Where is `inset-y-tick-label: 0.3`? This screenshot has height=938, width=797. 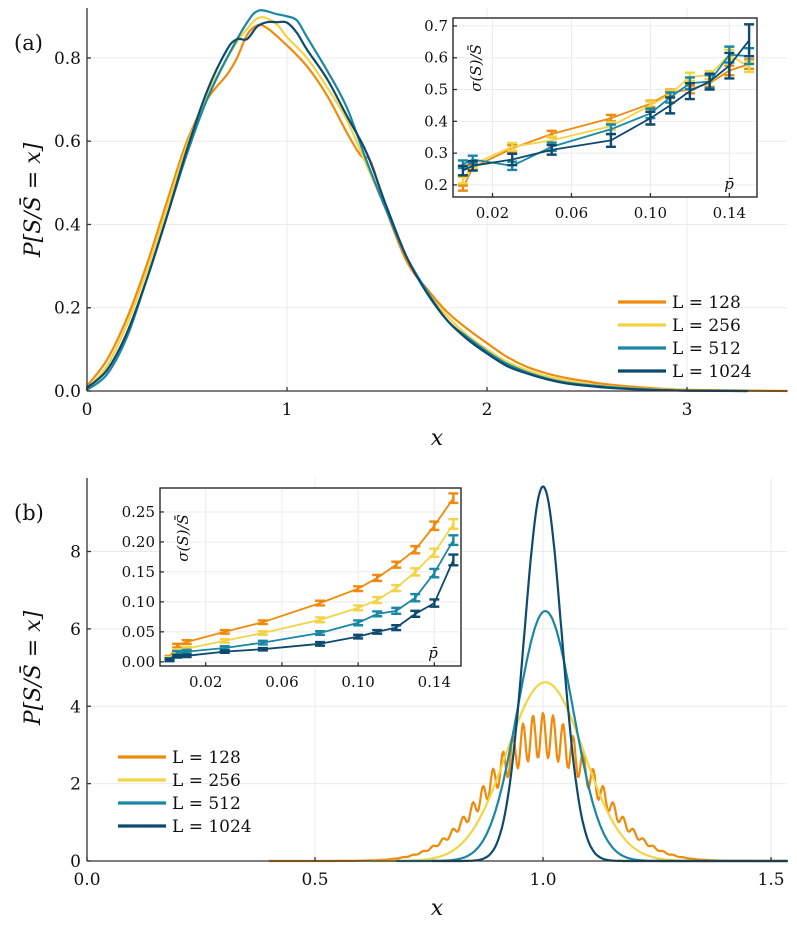
inset-y-tick-label: 0.3 is located at coordinates (436, 153).